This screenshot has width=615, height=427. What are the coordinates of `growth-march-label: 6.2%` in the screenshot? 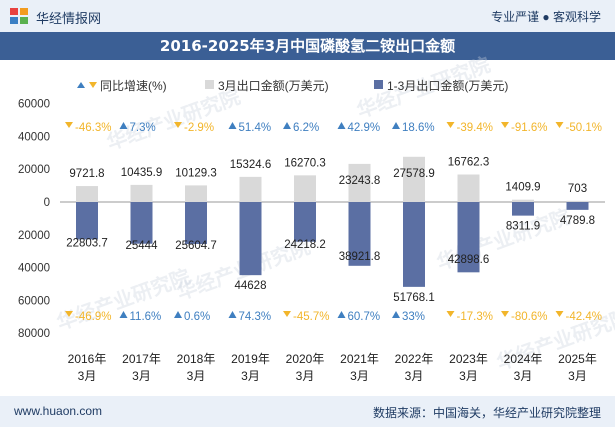 It's located at (306, 128).